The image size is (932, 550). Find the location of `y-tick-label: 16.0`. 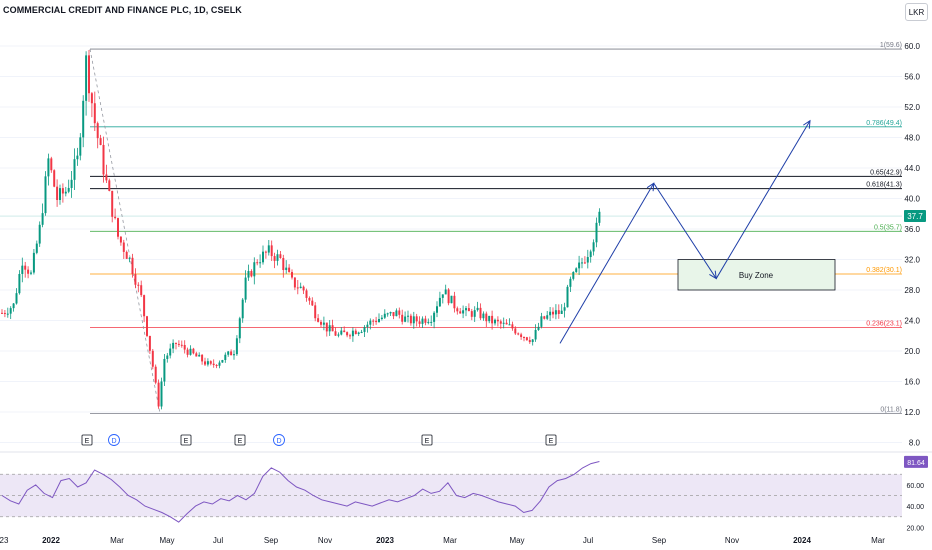

y-tick-label: 16.0 is located at coordinates (912, 382).